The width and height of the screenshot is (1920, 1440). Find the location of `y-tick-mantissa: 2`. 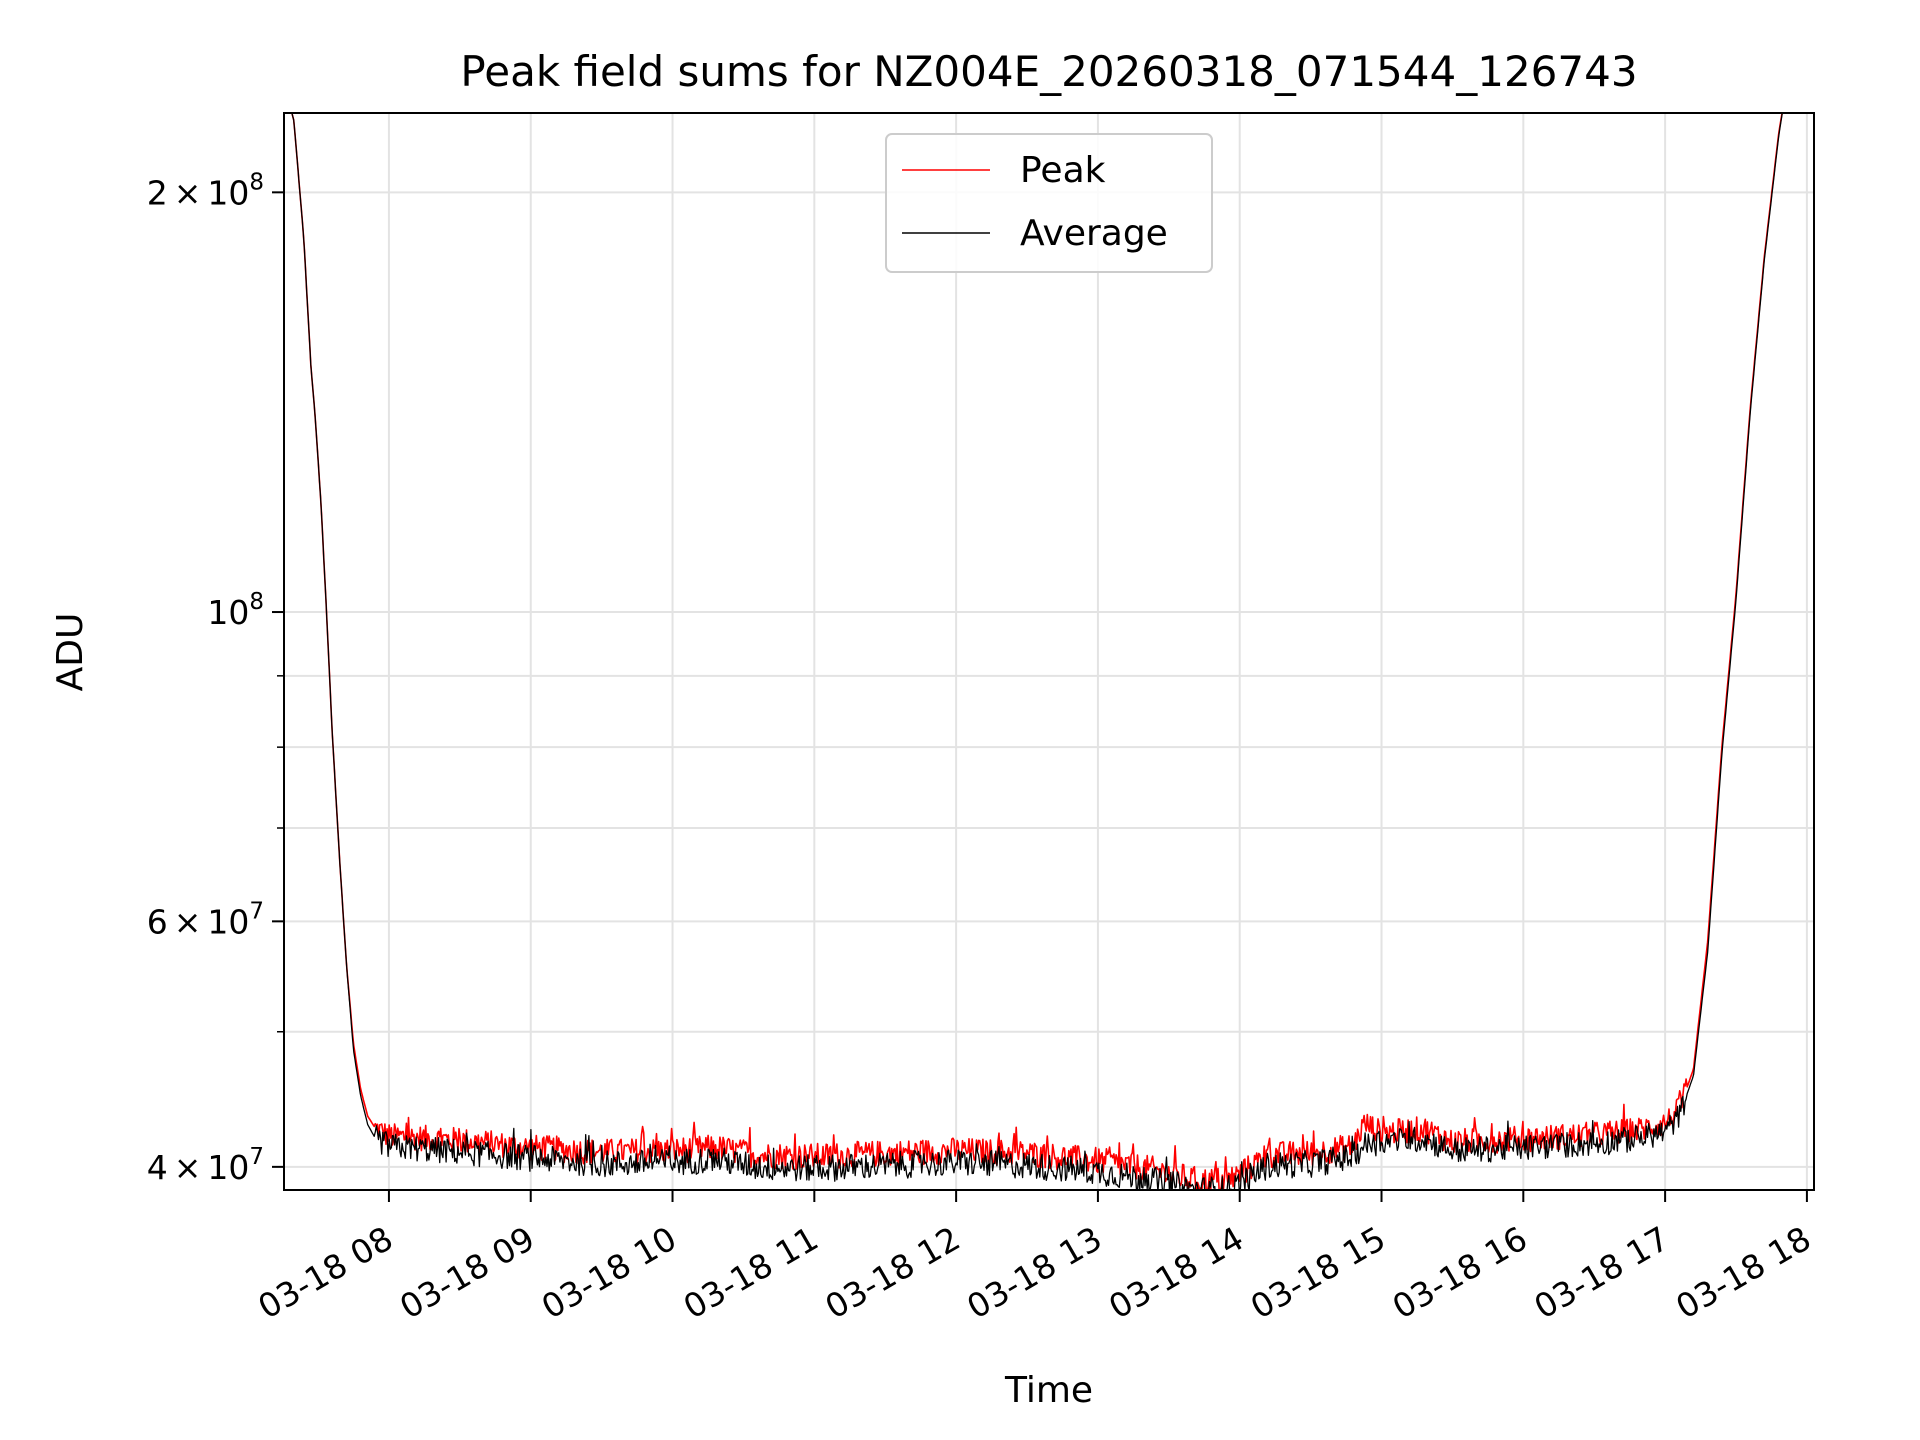

y-tick-mantissa: 2 is located at coordinates (157, 192).